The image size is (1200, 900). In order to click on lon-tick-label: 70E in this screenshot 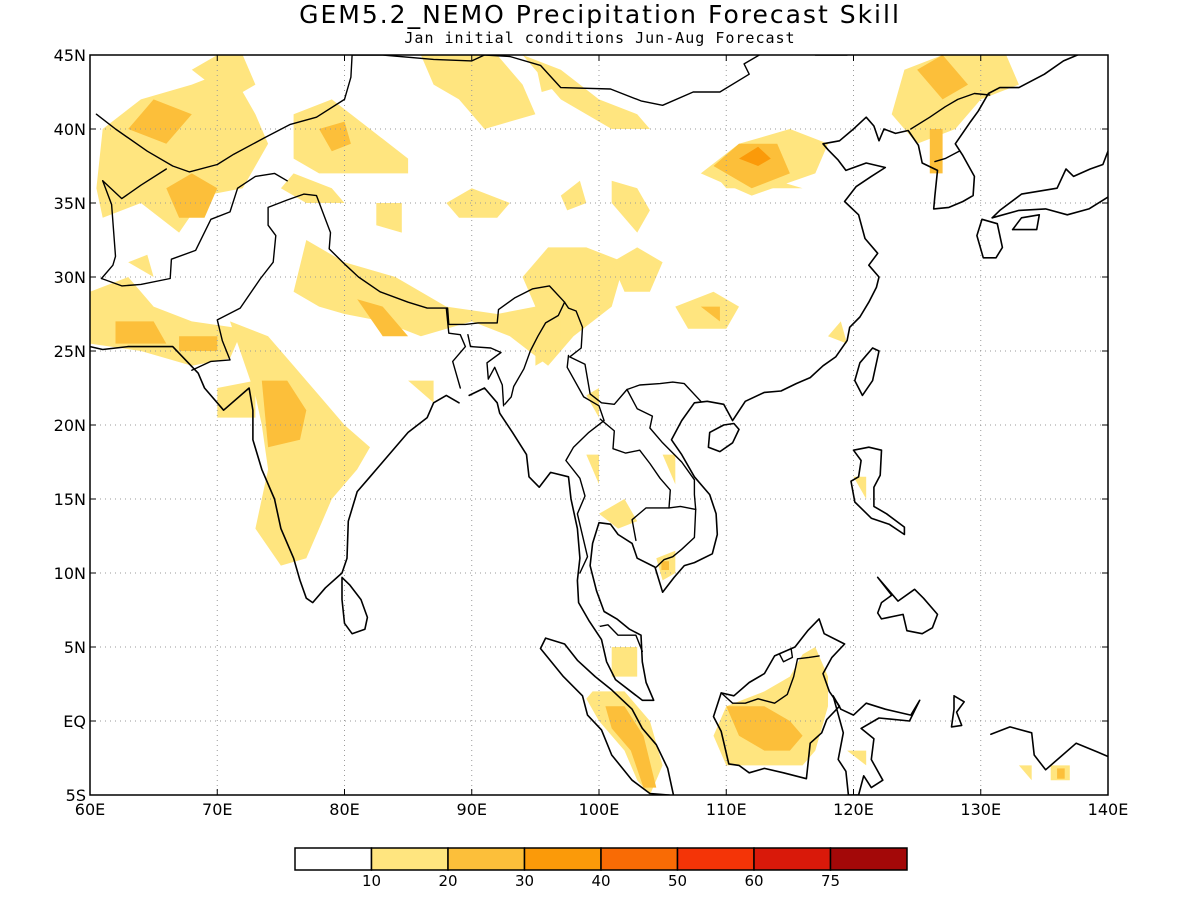, I will do `click(217, 809)`.